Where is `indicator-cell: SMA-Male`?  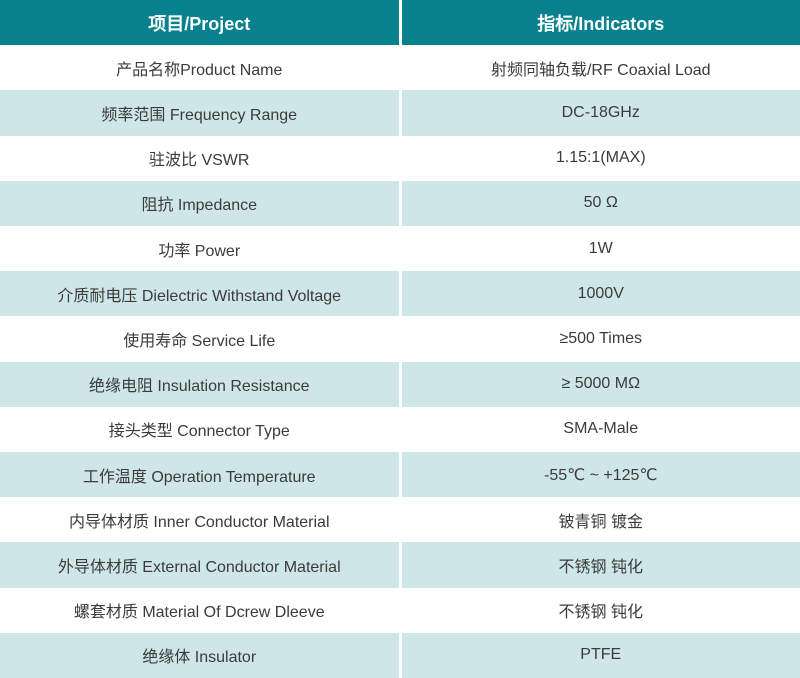 indicator-cell: SMA-Male is located at coordinates (600, 429).